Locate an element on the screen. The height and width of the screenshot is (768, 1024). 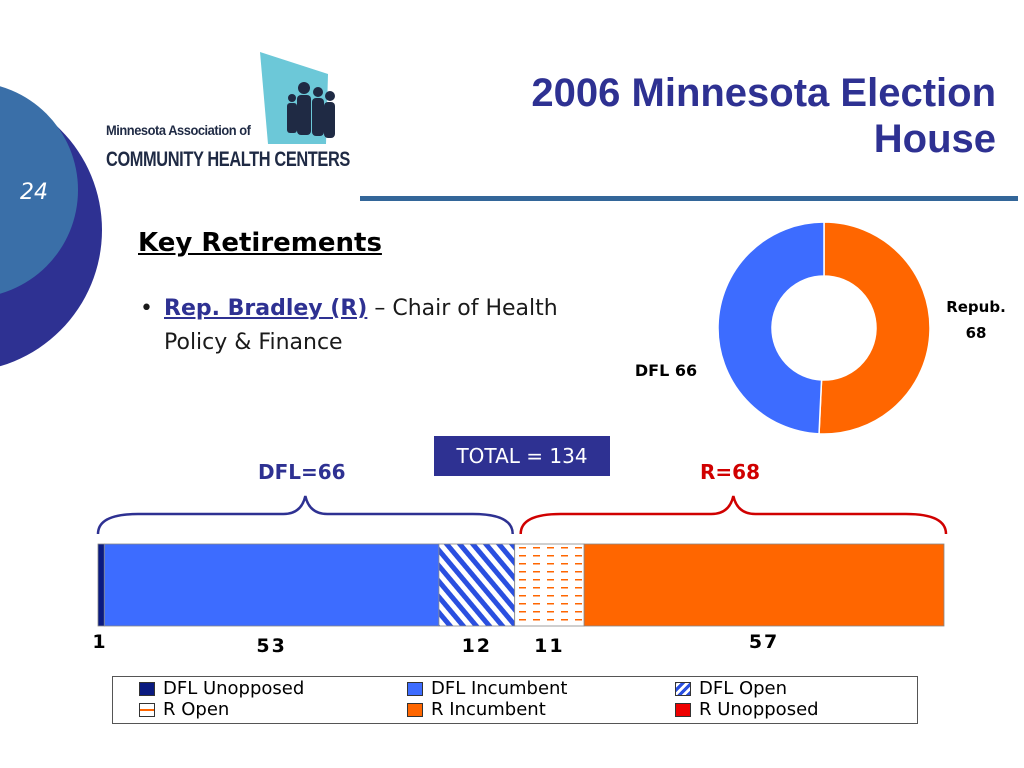
bar-segment-dfl-unopposed is located at coordinates (101, 585).